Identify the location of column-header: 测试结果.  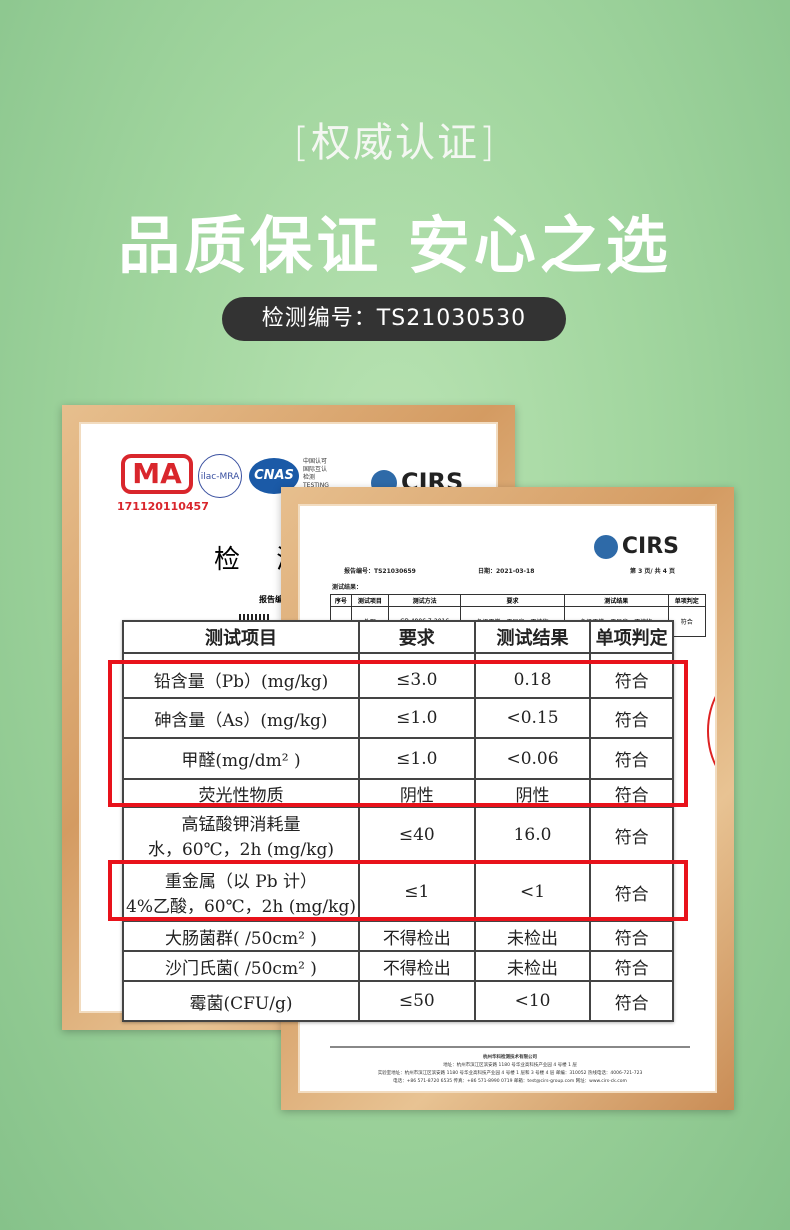
(532, 637).